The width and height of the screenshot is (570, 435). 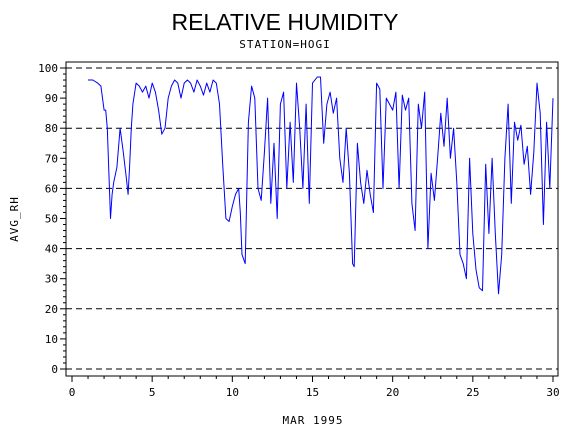 What do you see at coordinates (51, 188) in the screenshot?
I see `y-tick-label: 60` at bounding box center [51, 188].